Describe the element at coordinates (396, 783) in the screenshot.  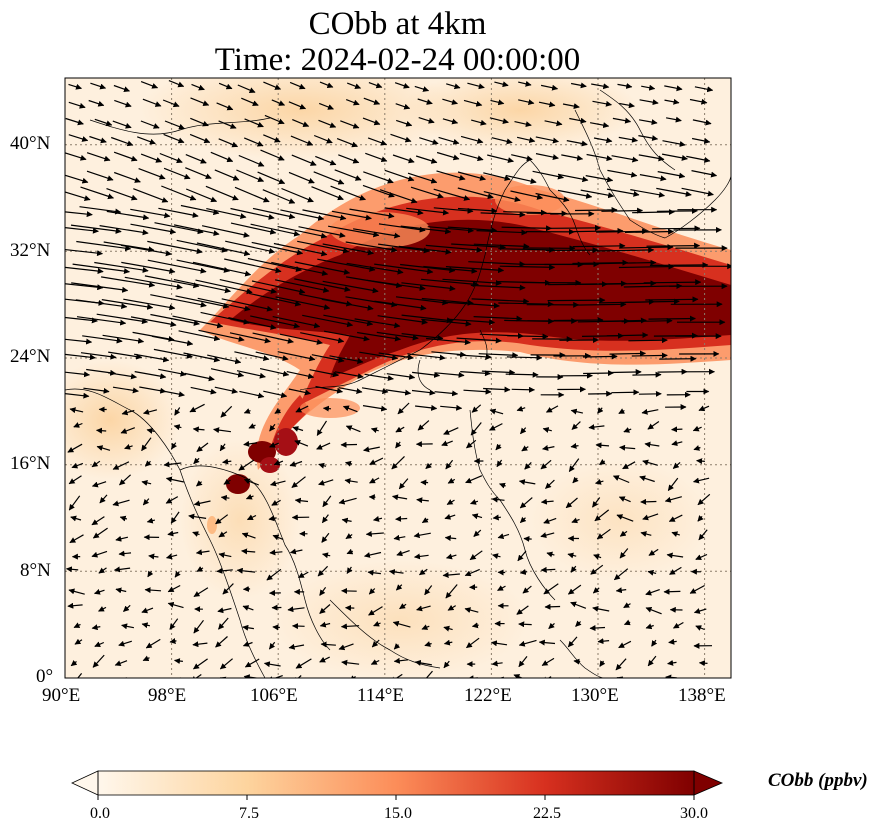
I see `colorbar-gradient` at that location.